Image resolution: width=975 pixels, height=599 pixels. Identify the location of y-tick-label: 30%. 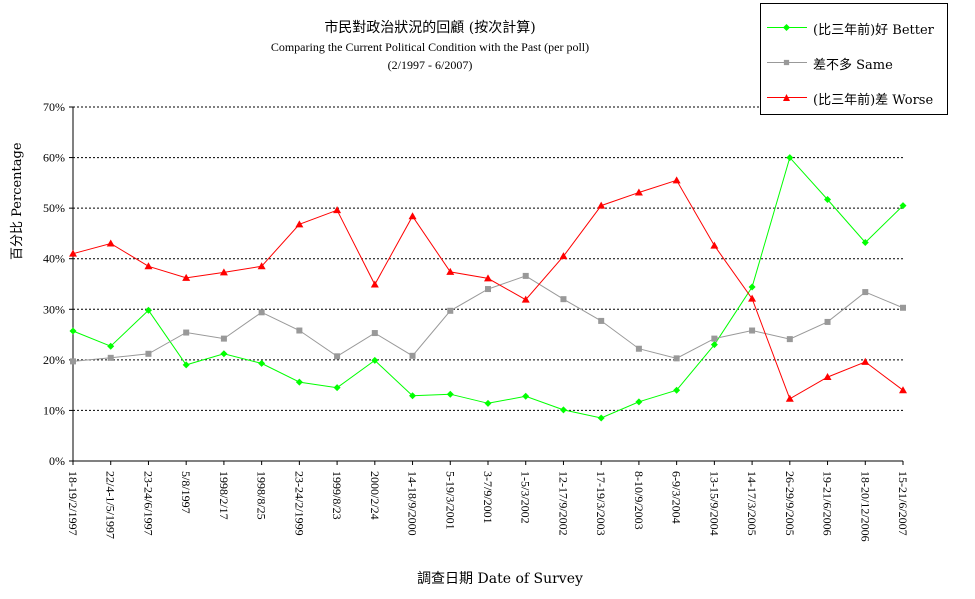
(54, 309).